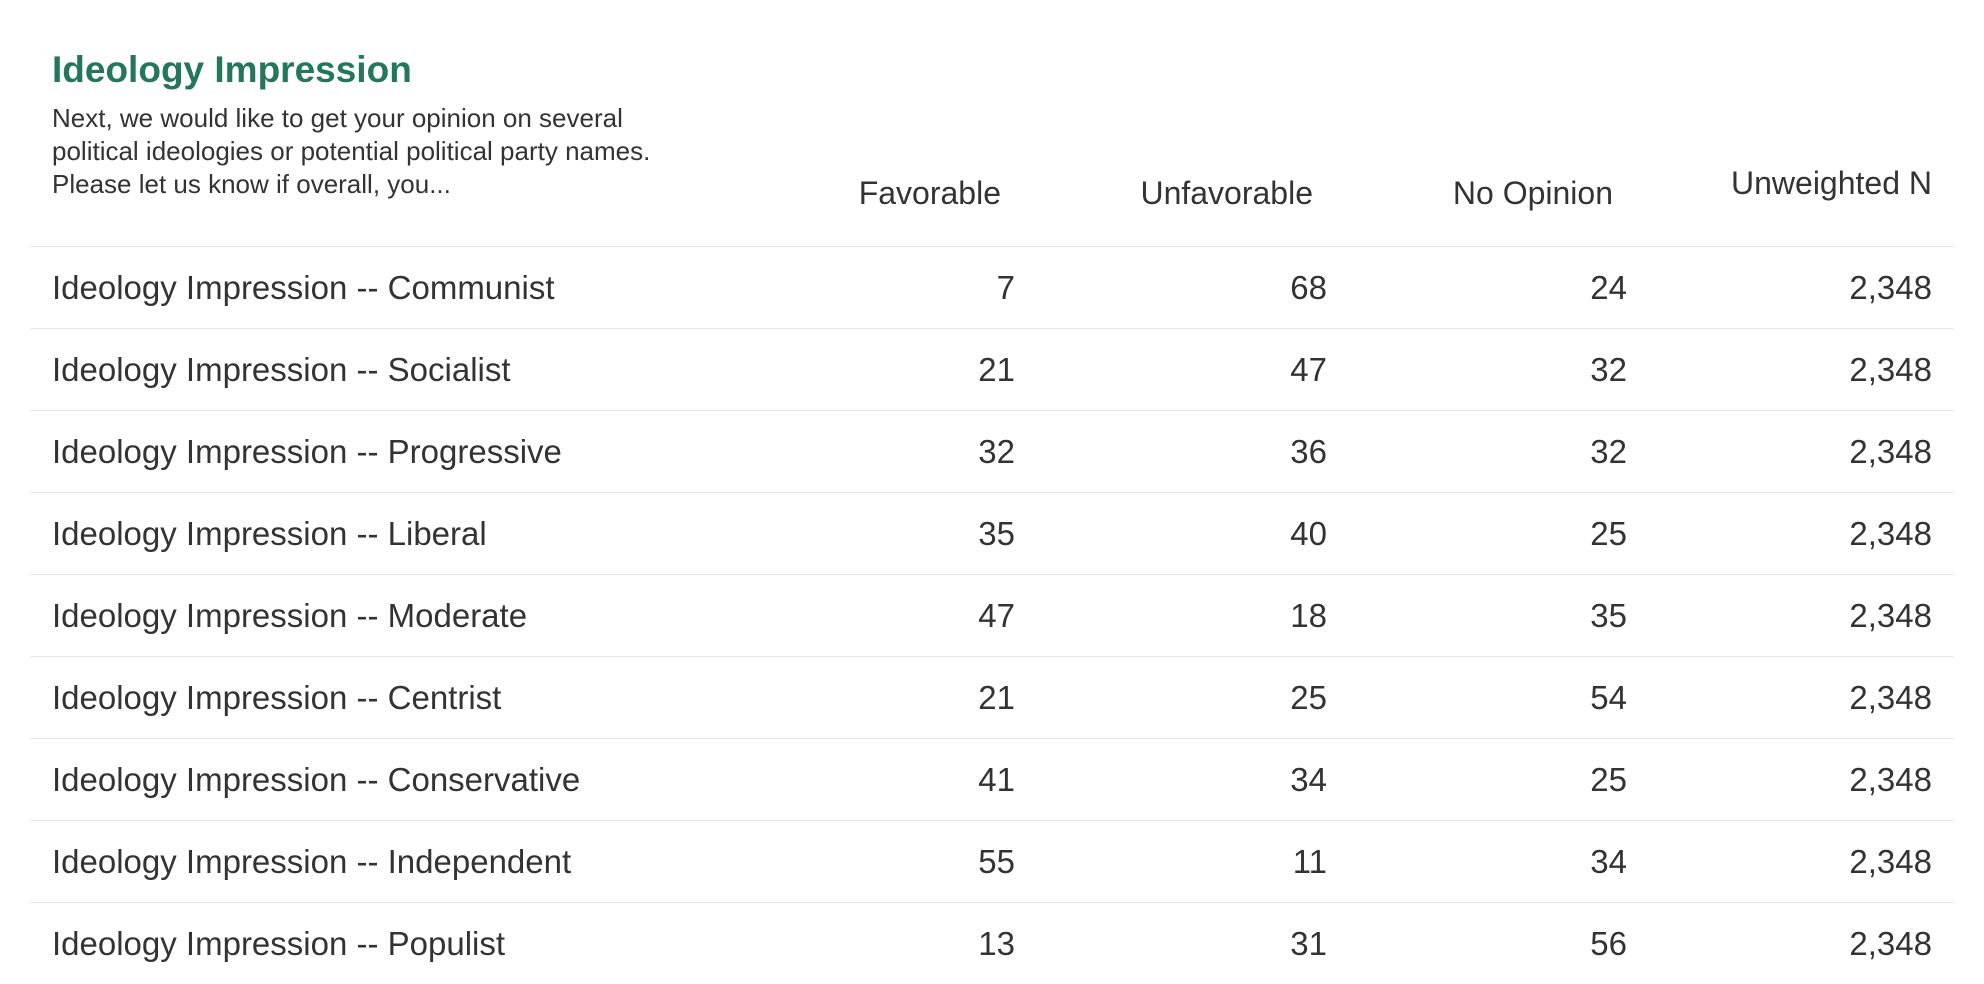 This screenshot has width=1984, height=984. What do you see at coordinates (232, 70) in the screenshot?
I see `page-title: Ideology Impression` at bounding box center [232, 70].